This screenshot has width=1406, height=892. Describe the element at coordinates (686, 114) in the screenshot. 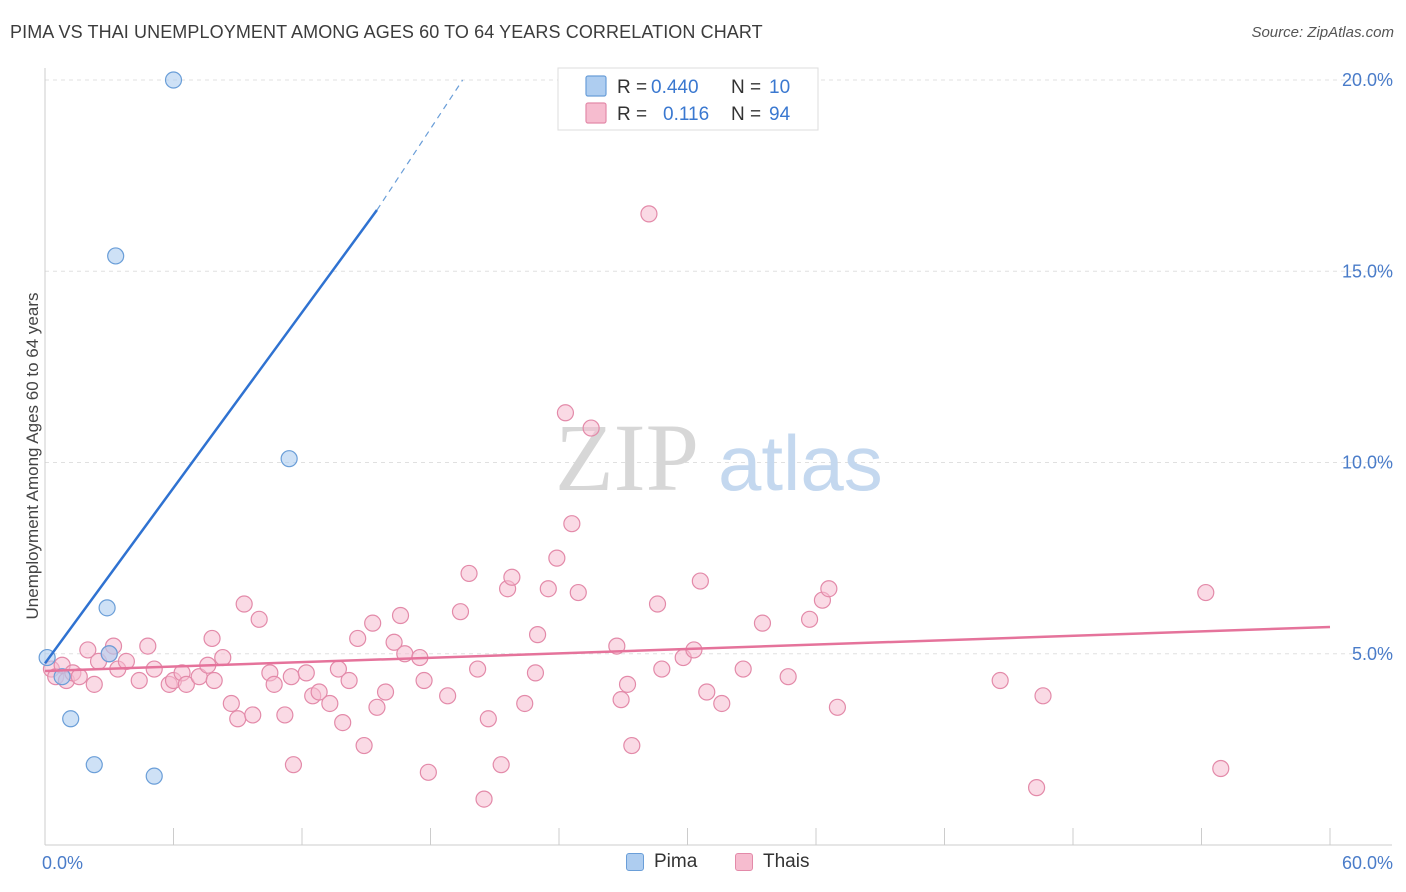

I see `legend-r-value-thai: 0.116` at that location.